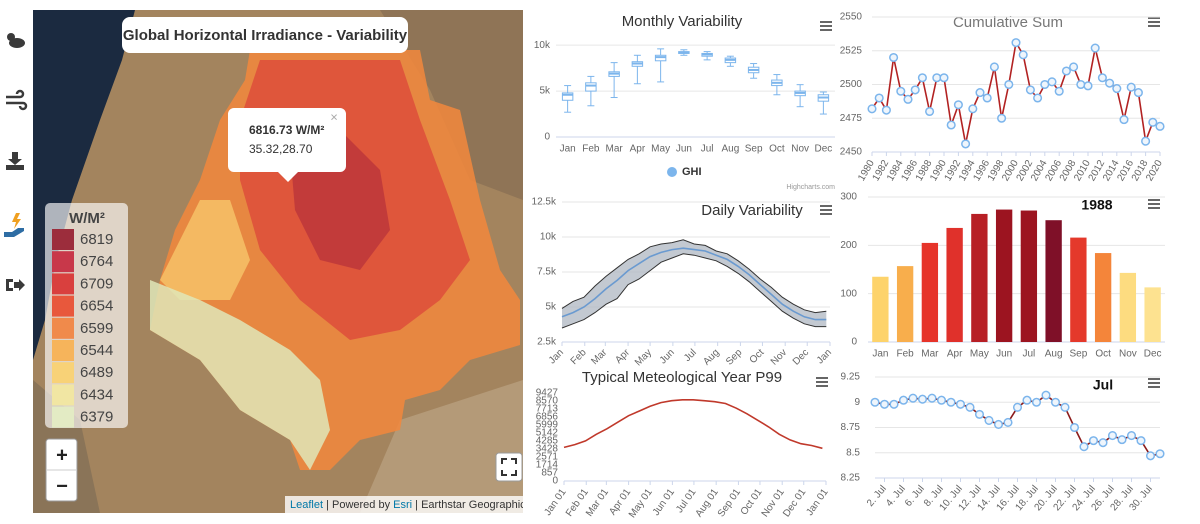  What do you see at coordinates (547, 393) in the screenshot?
I see `y-tick-label: 9427` at bounding box center [547, 393].